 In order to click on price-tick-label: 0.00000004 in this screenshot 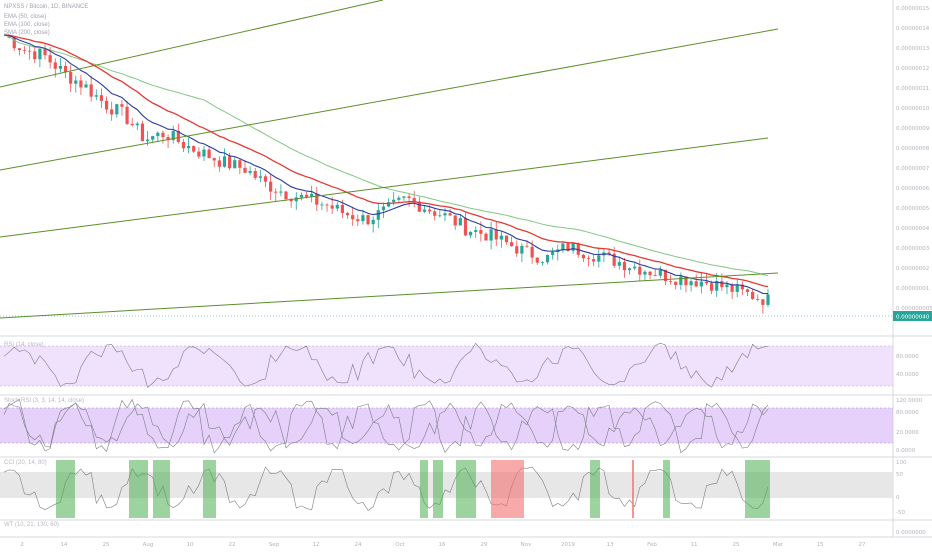, I will do `click(913, 229)`.